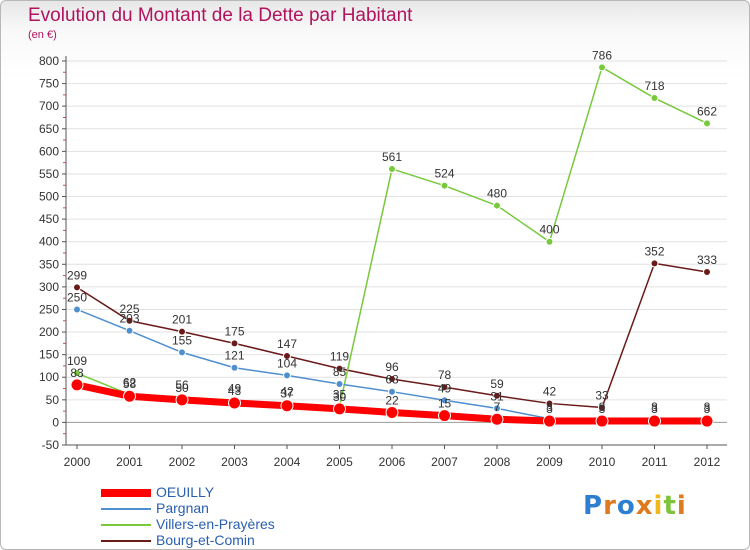 The width and height of the screenshot is (750, 550). Describe the element at coordinates (49, 106) in the screenshot. I see `y-tick-label: 700` at that location.